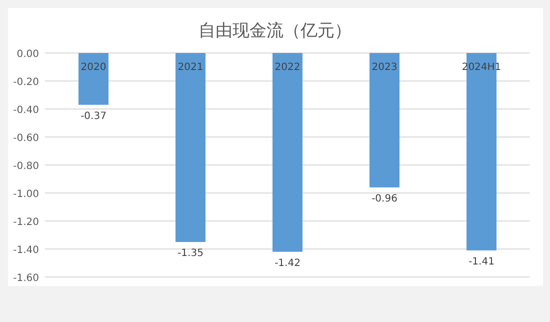  What do you see at coordinates (385, 198) in the screenshot?
I see `data-label: -0.96` at bounding box center [385, 198].